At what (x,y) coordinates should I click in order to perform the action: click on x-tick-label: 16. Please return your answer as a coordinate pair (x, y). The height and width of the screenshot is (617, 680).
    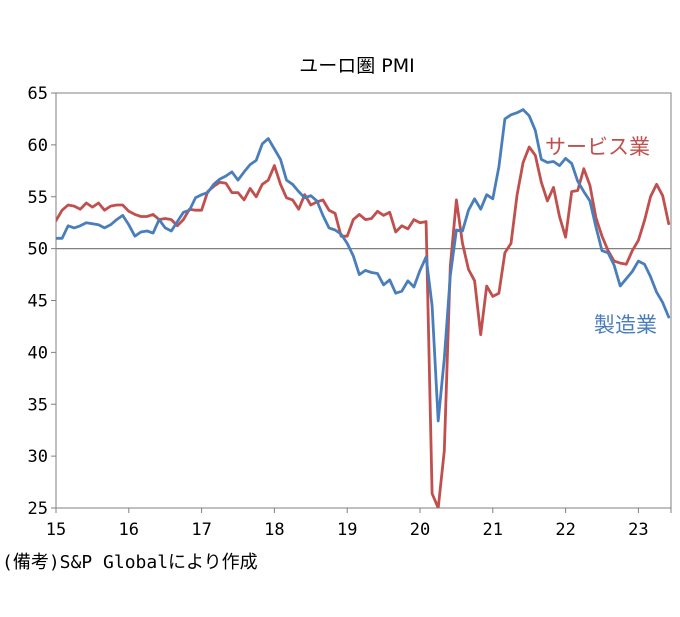
    Looking at the image, I should click on (129, 530).